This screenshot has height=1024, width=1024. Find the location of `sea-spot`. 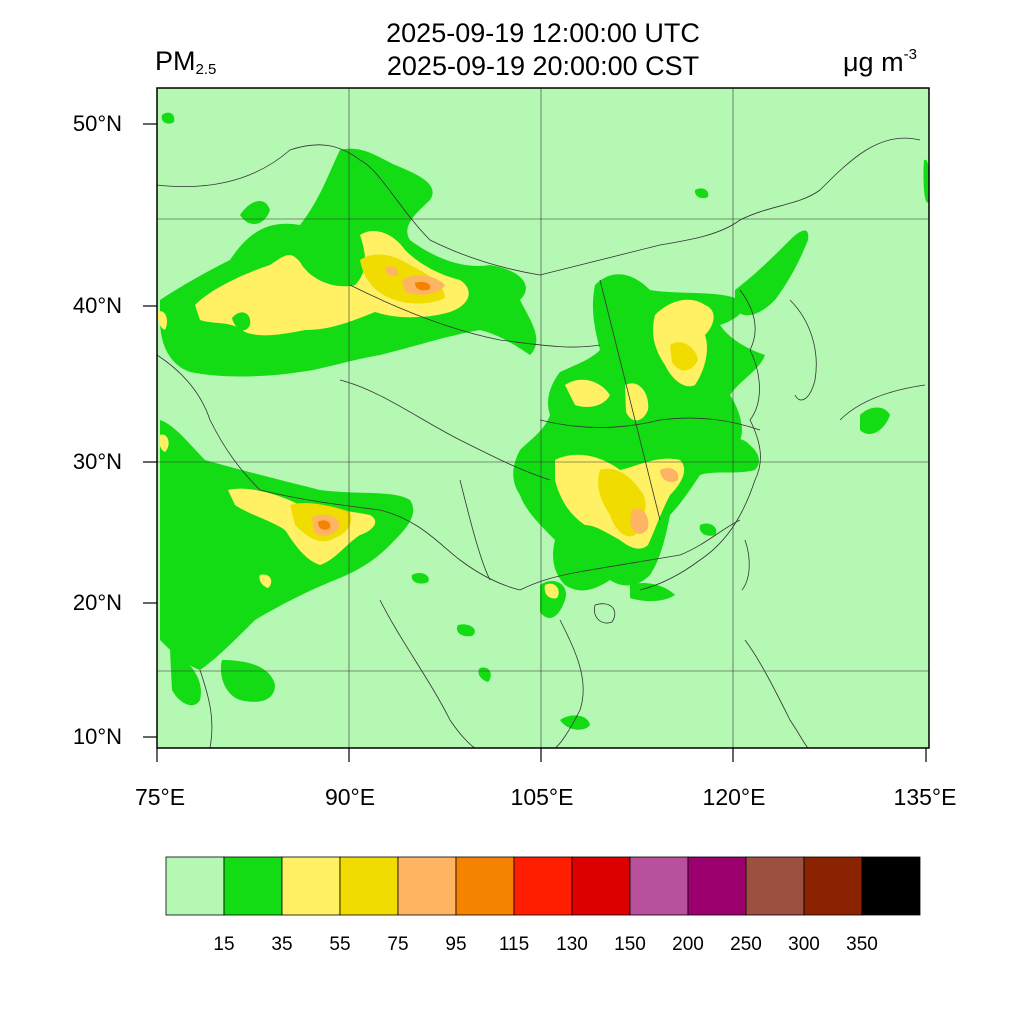

sea-spot is located at coordinates (708, 529).